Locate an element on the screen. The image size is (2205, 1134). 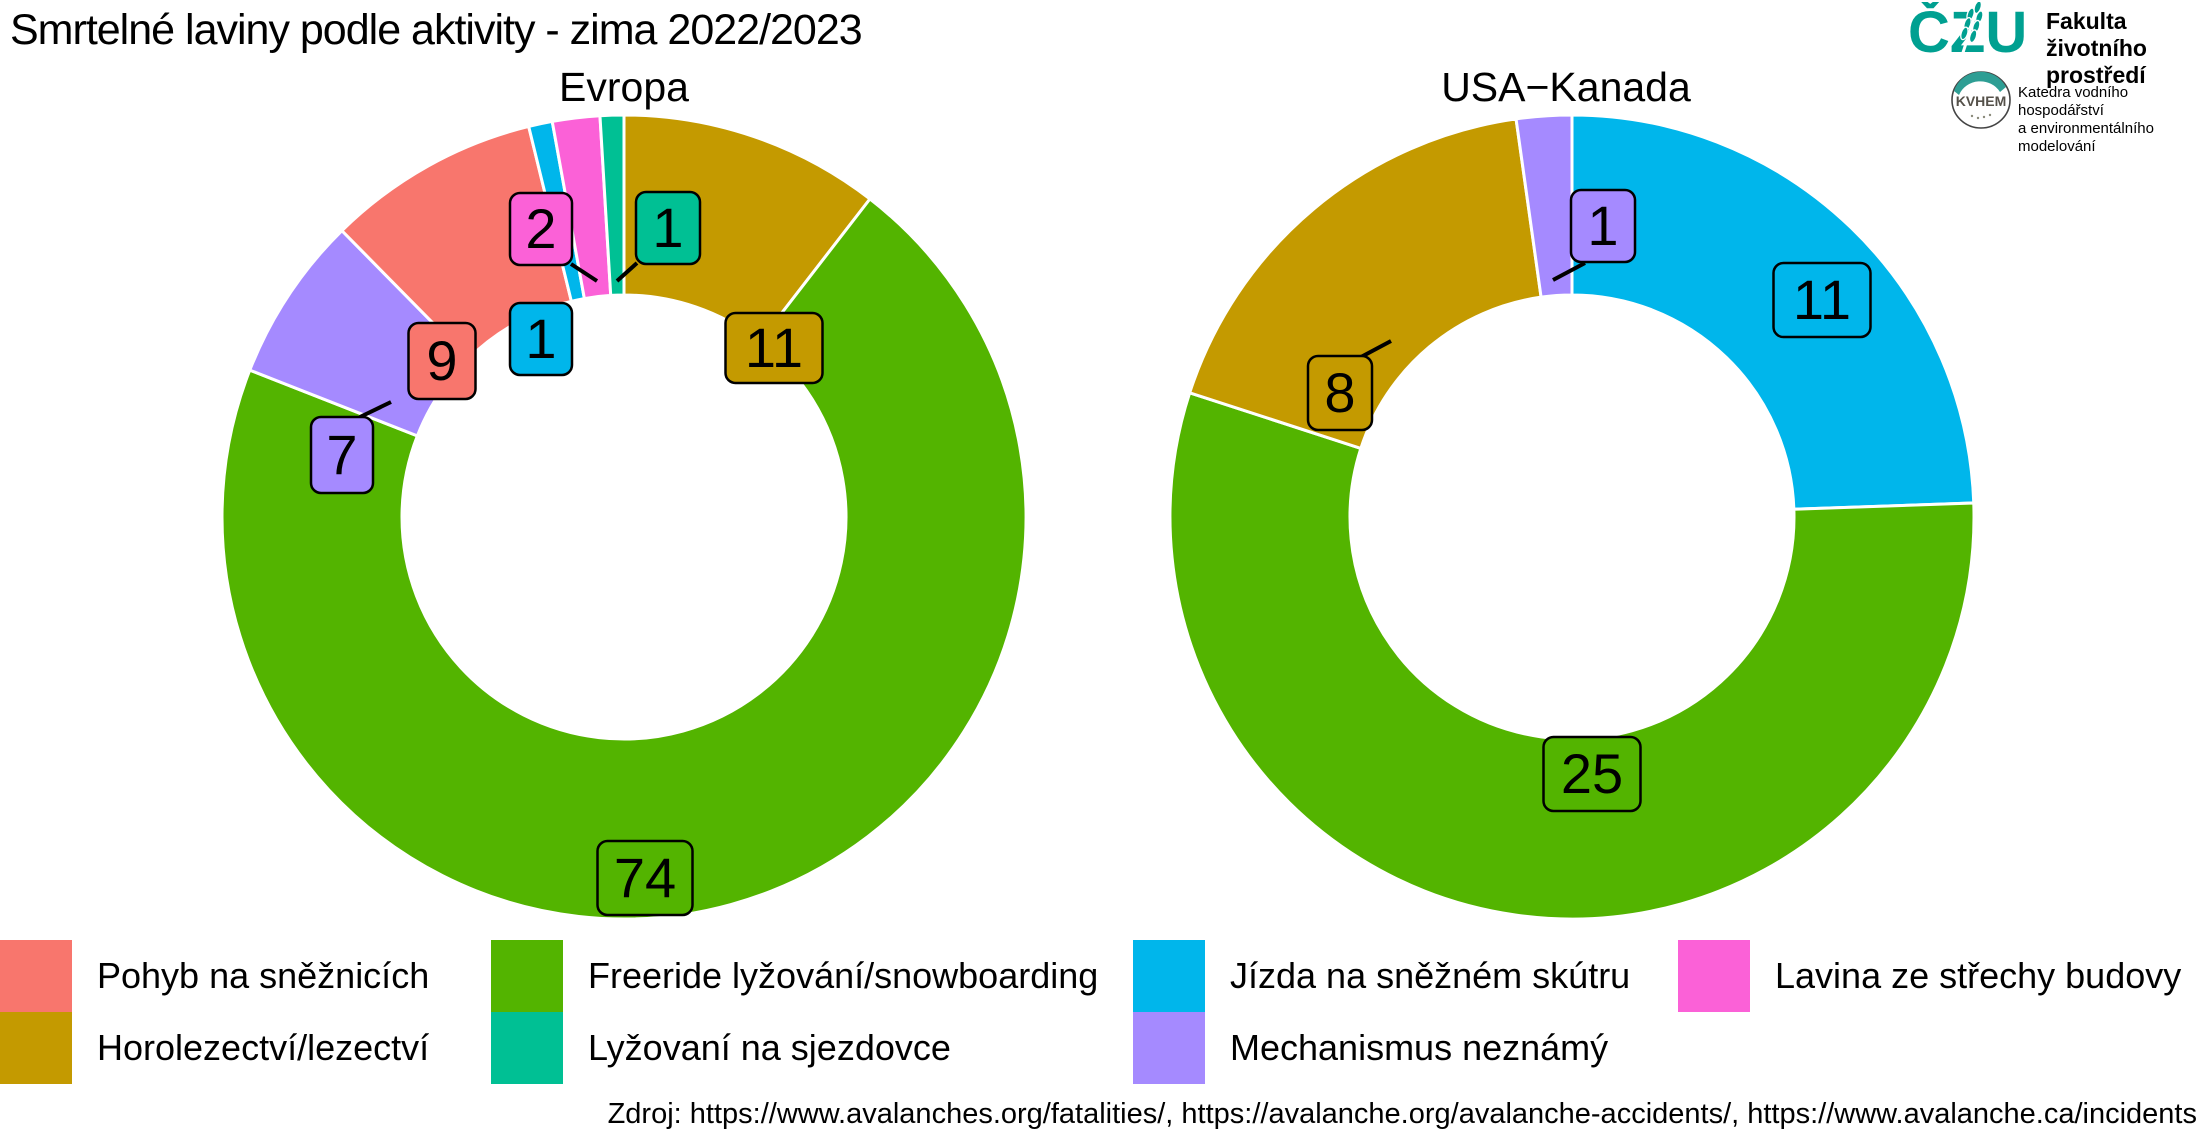
legend-item-pohyb-na-sneznicich: Pohyb na sněžnicích is located at coordinates (214, 976).